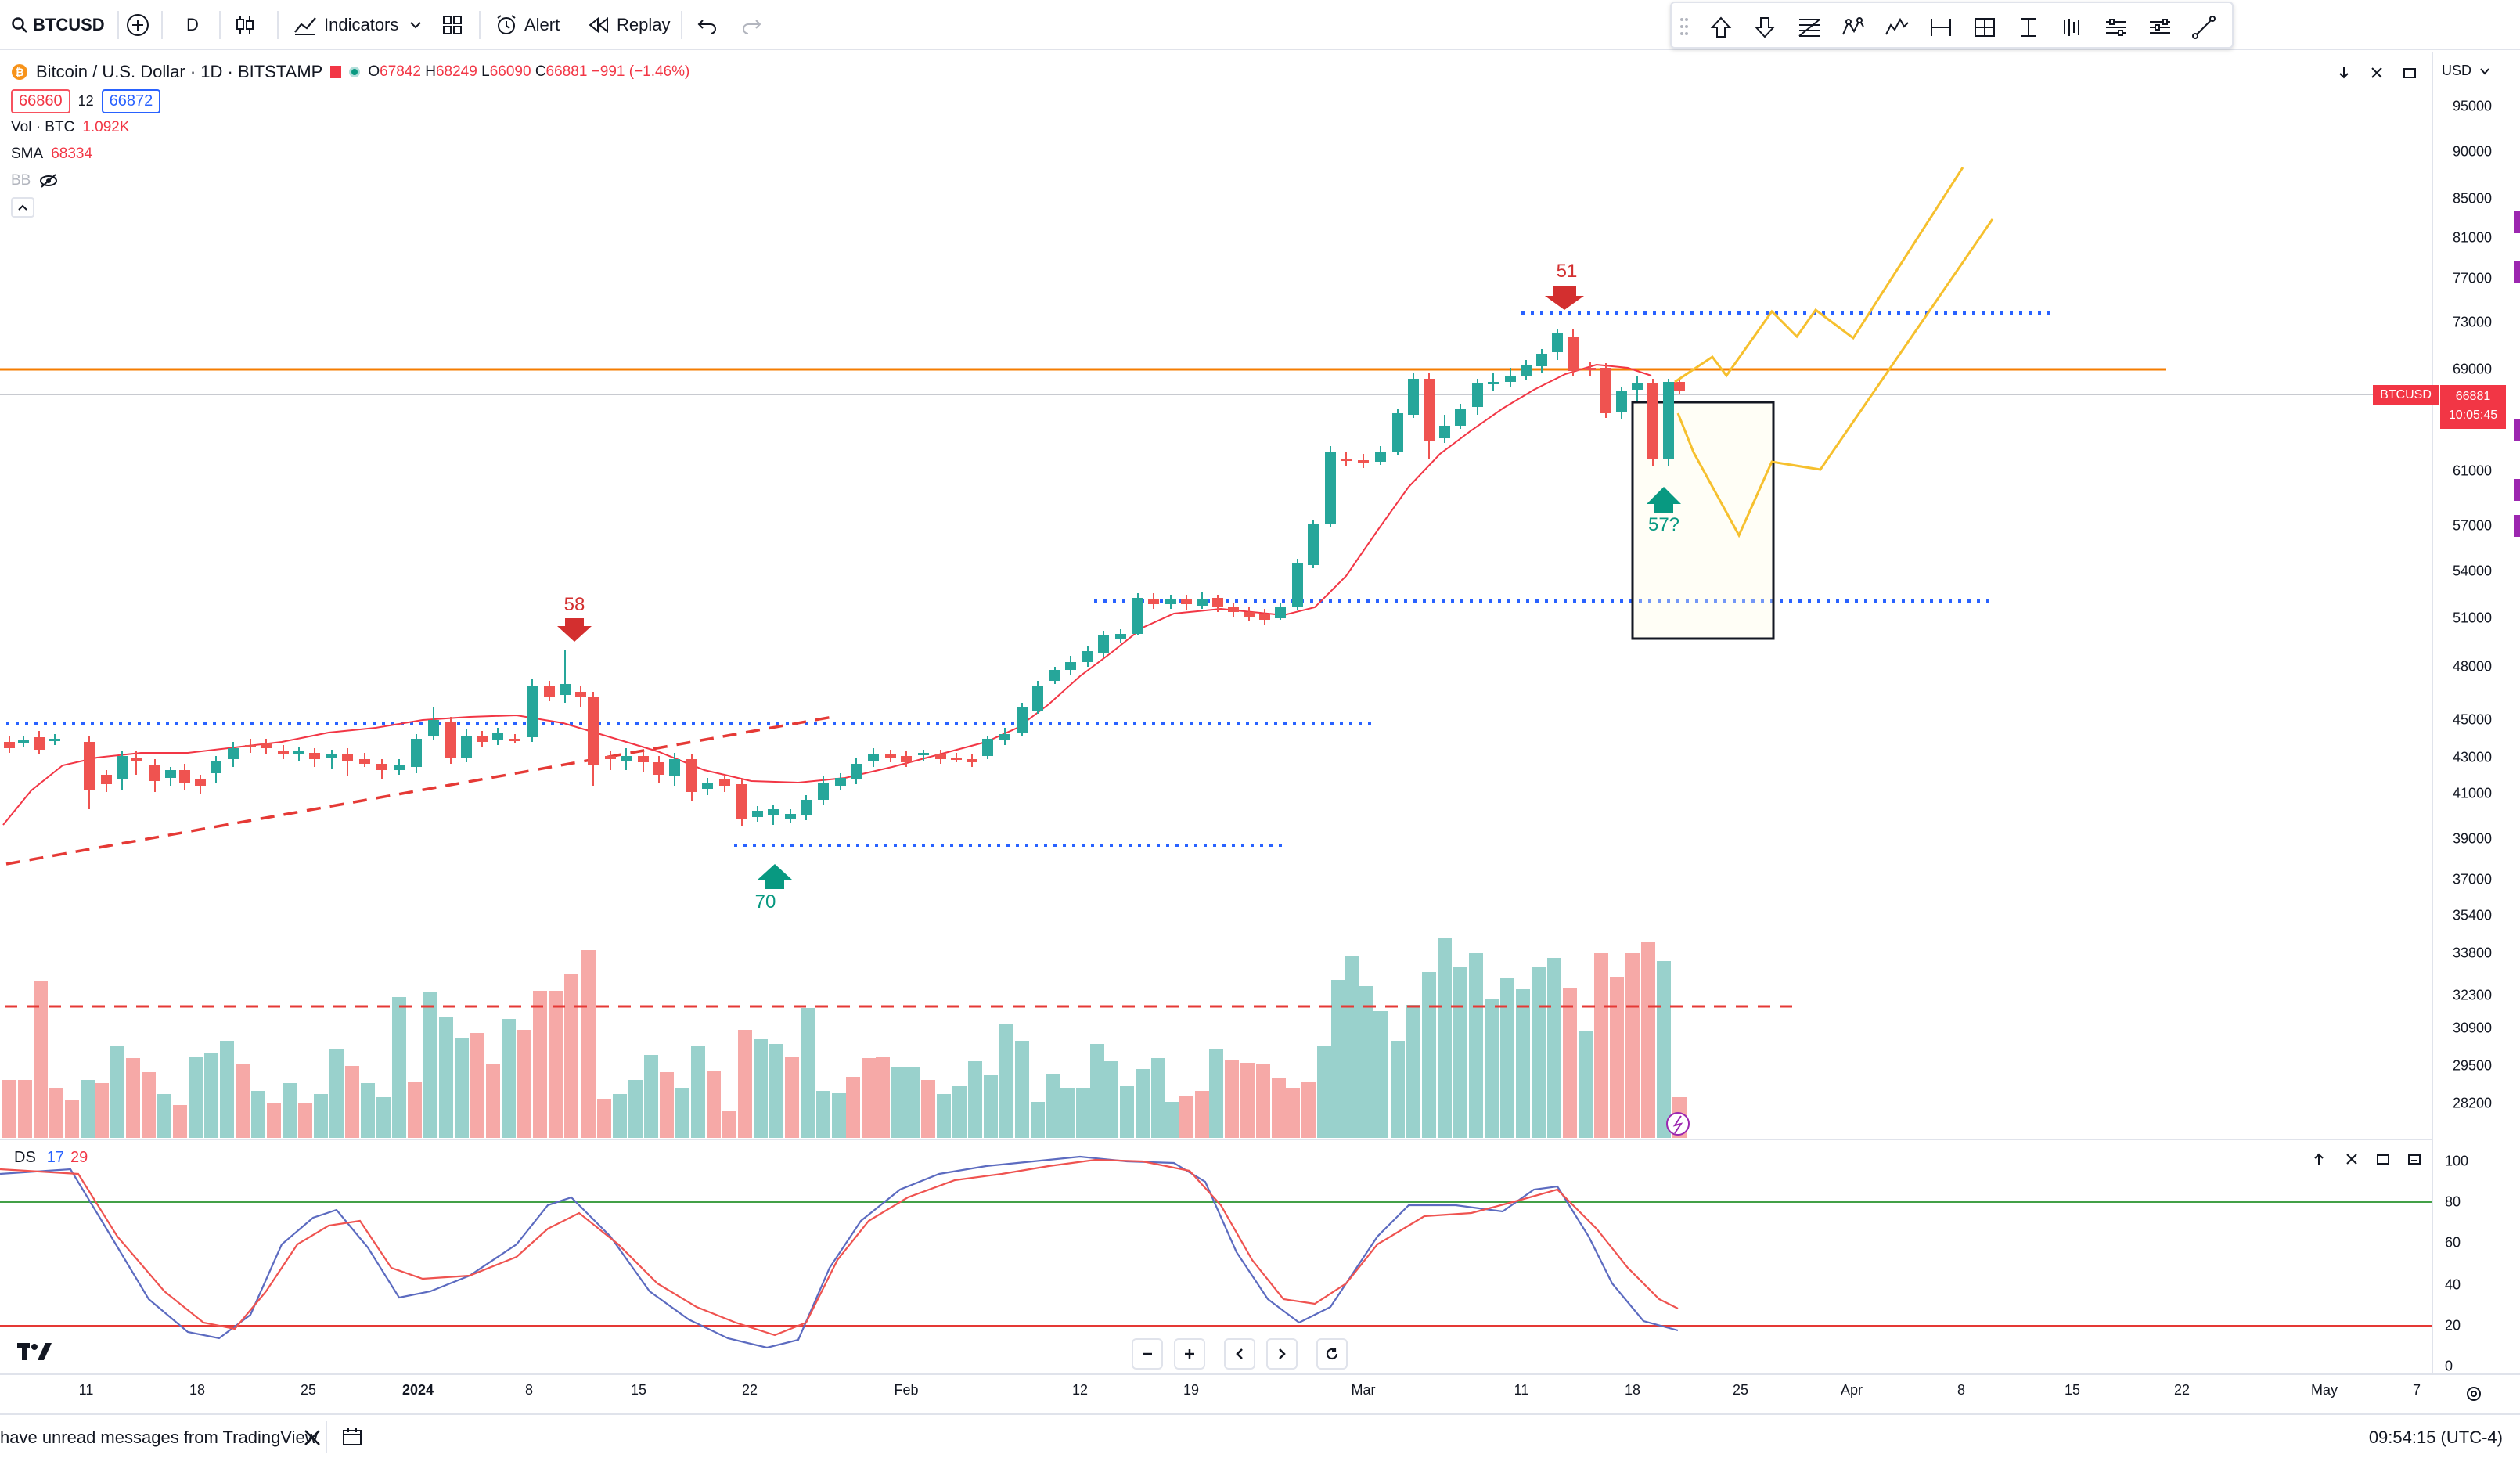  I want to click on oscillator-fast-line, so click(839, 1252).